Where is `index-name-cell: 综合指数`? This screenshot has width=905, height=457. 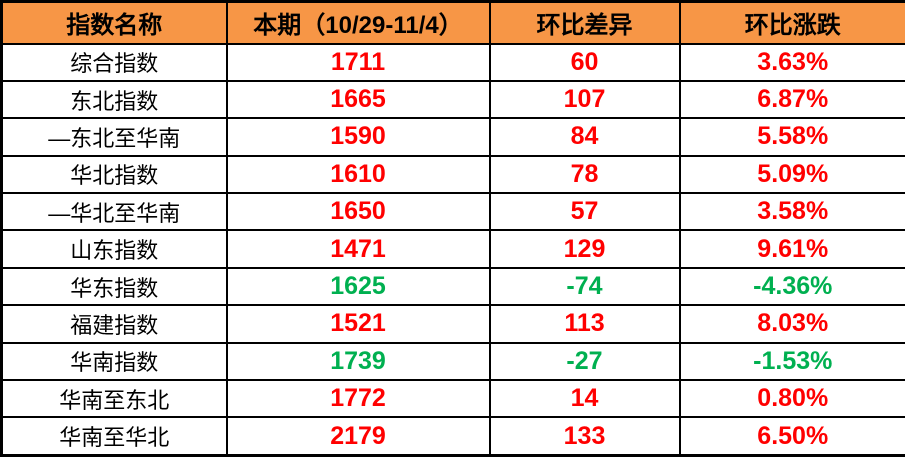 index-name-cell: 综合指数 is located at coordinates (114, 62).